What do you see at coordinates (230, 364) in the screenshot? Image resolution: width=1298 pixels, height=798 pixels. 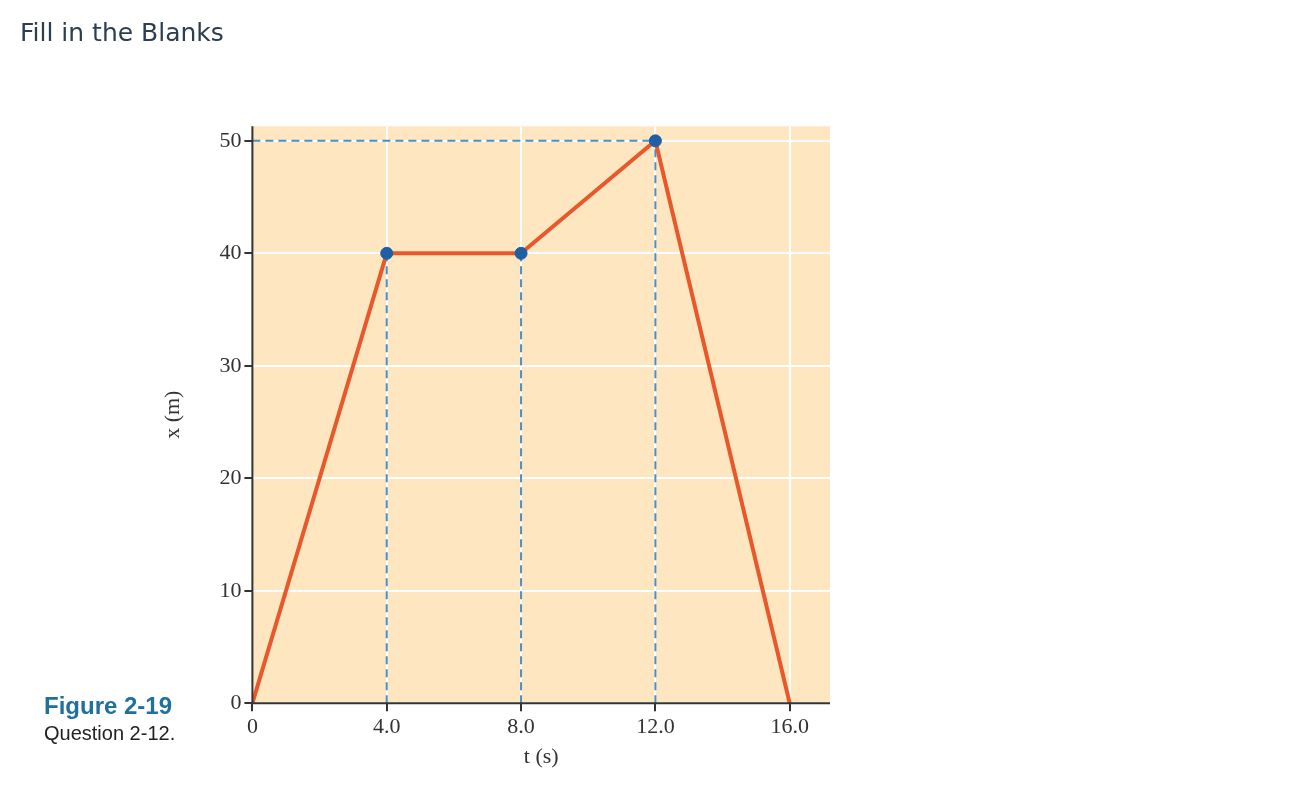 I see `y-tick-label: 30` at bounding box center [230, 364].